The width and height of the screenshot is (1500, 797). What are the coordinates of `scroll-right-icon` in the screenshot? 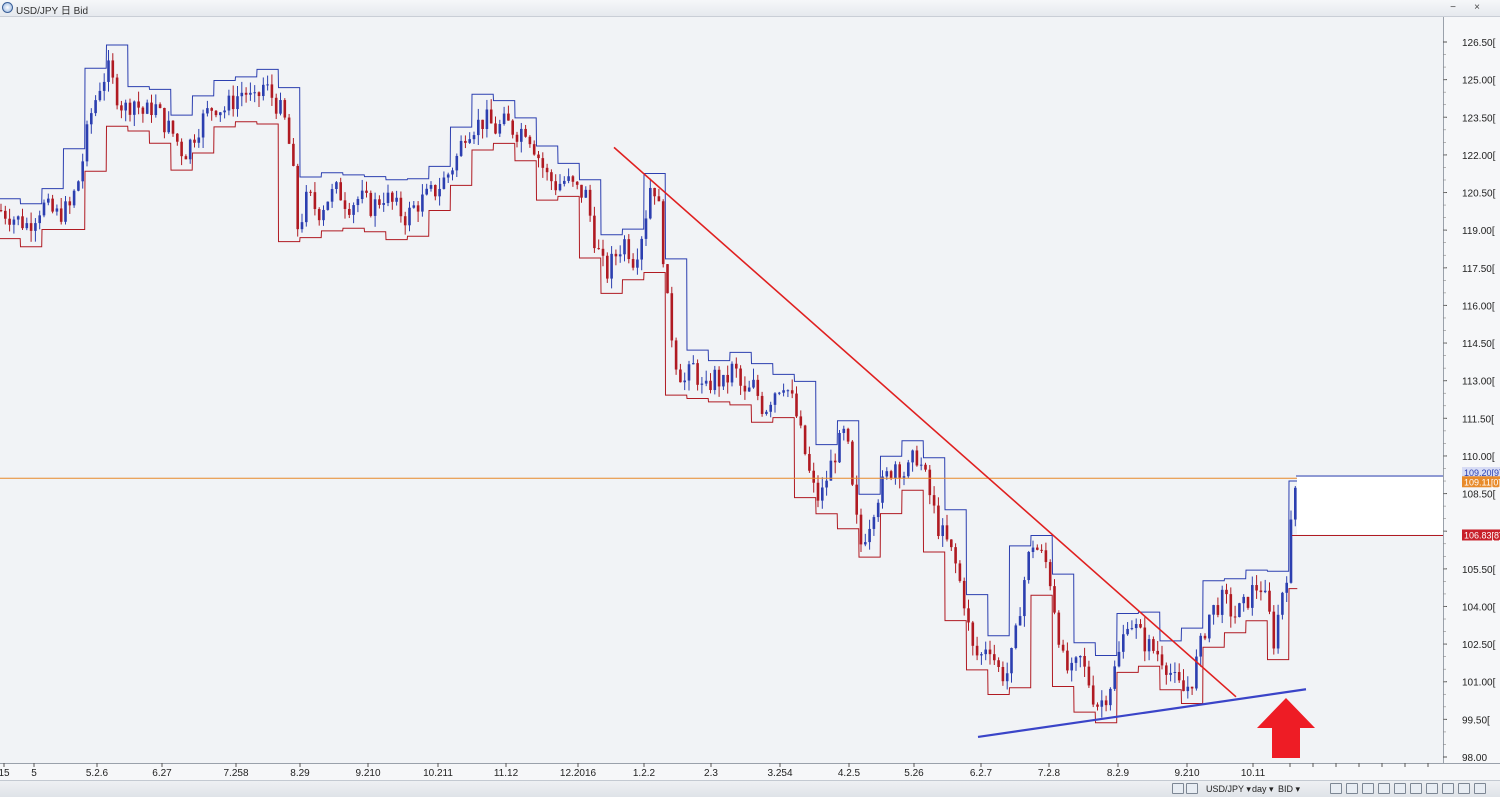 It's located at (1192, 788).